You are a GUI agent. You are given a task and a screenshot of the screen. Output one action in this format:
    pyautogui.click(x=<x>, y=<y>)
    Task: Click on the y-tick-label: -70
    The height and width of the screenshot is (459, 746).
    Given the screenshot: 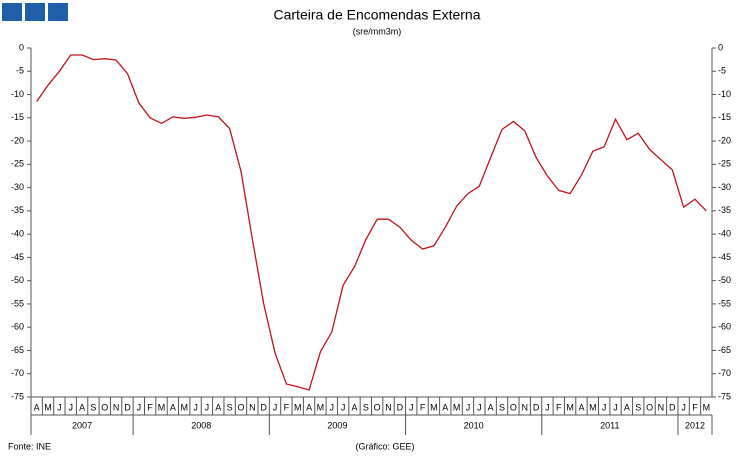 What is the action you would take?
    pyautogui.click(x=17, y=373)
    